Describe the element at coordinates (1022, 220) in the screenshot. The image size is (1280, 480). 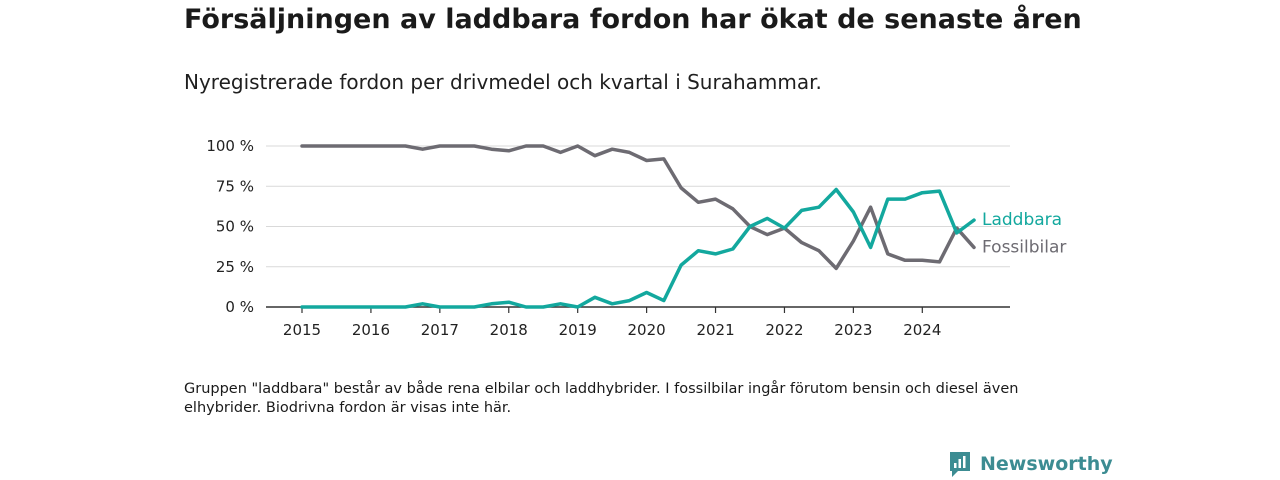
I see `series-label-laddbara: Laddbara` at that location.